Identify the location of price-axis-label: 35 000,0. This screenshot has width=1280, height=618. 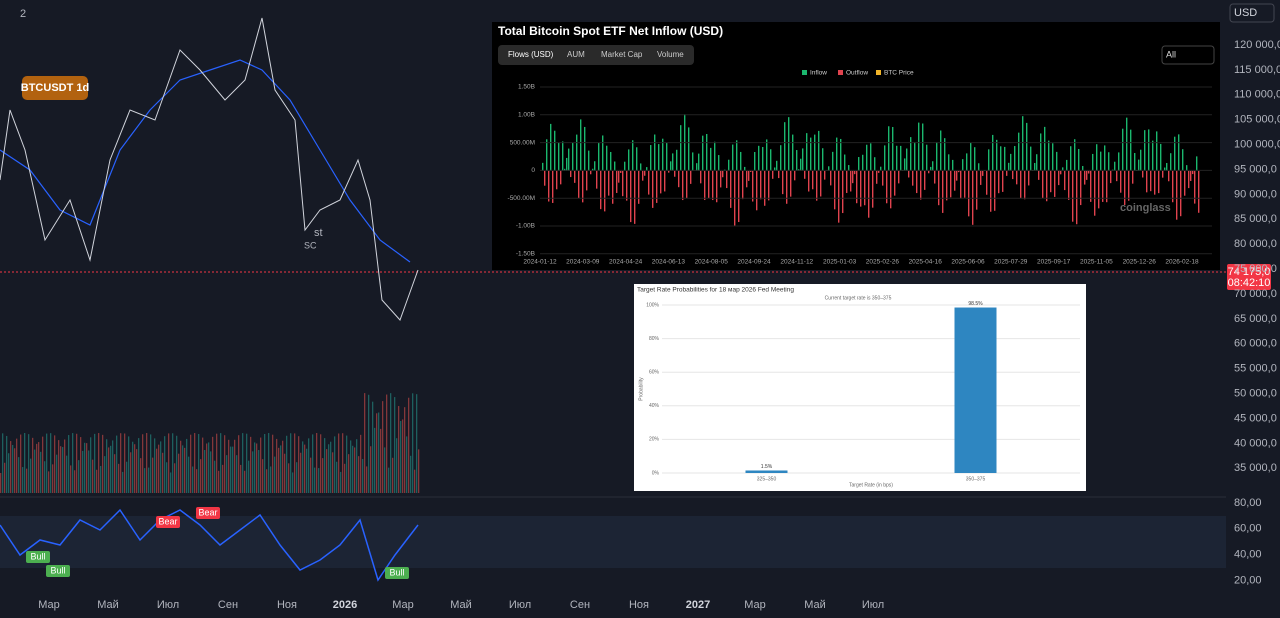
(1255, 468).